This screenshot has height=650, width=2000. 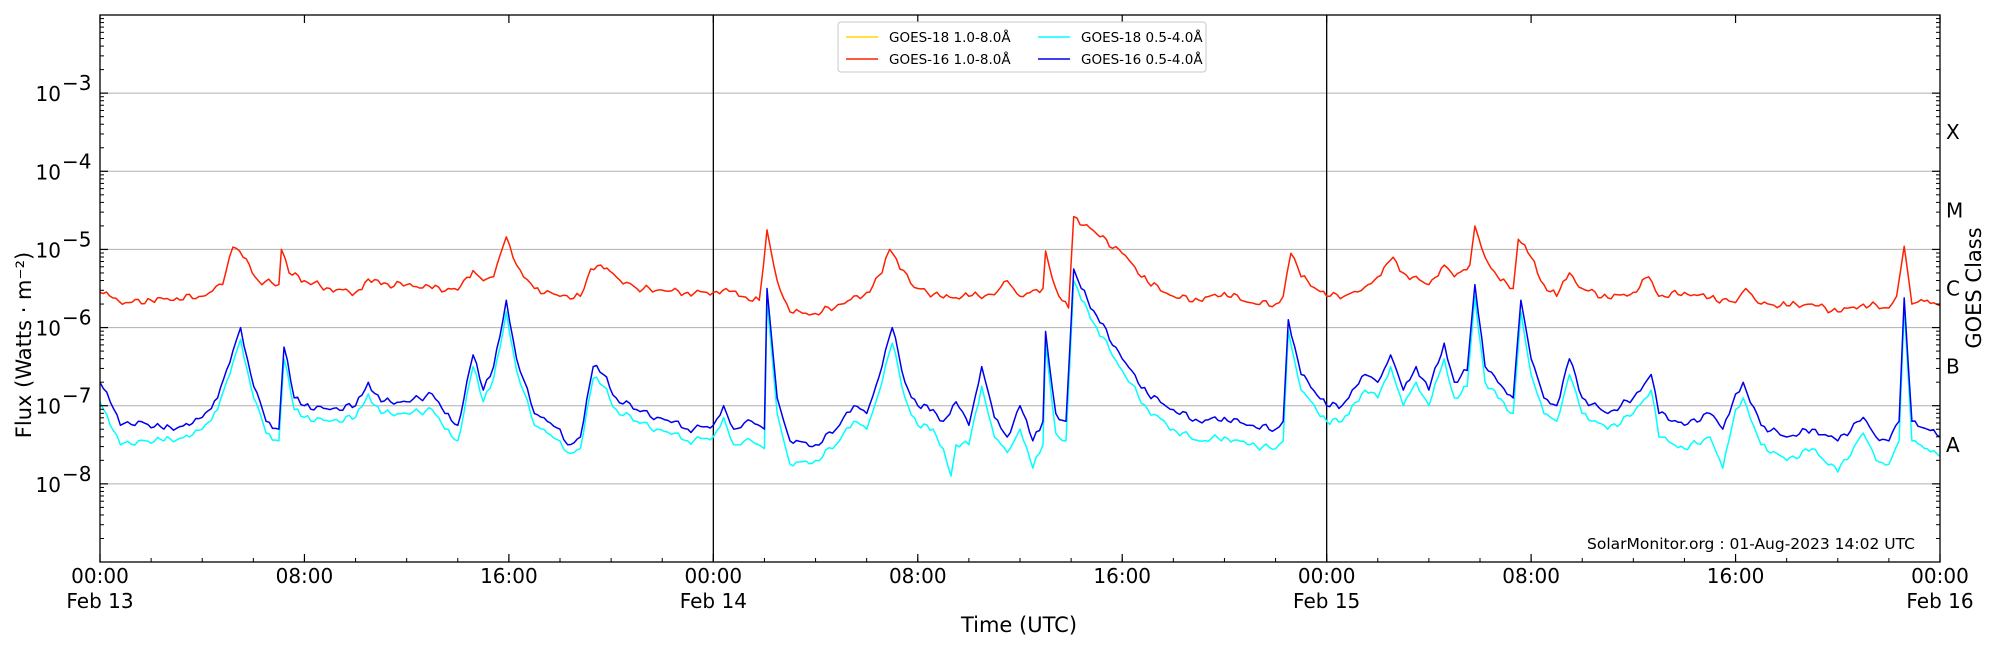 I want to click on x-axis-title: Time (UTC), so click(x=1018, y=625).